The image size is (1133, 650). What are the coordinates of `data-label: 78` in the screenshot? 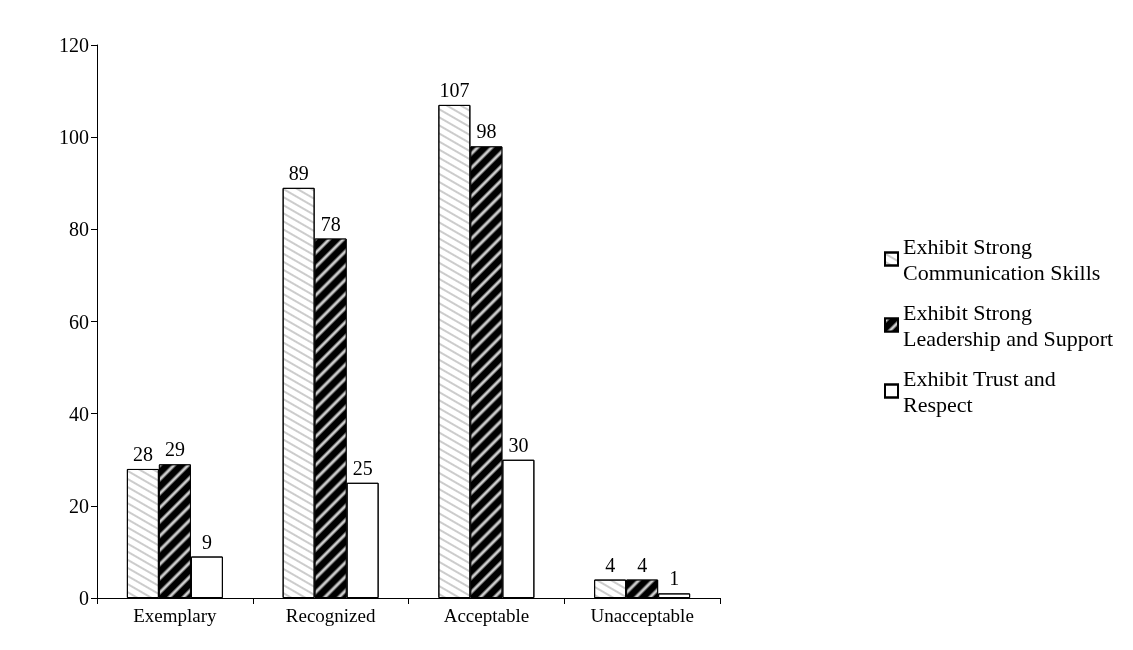 It's located at (330, 223).